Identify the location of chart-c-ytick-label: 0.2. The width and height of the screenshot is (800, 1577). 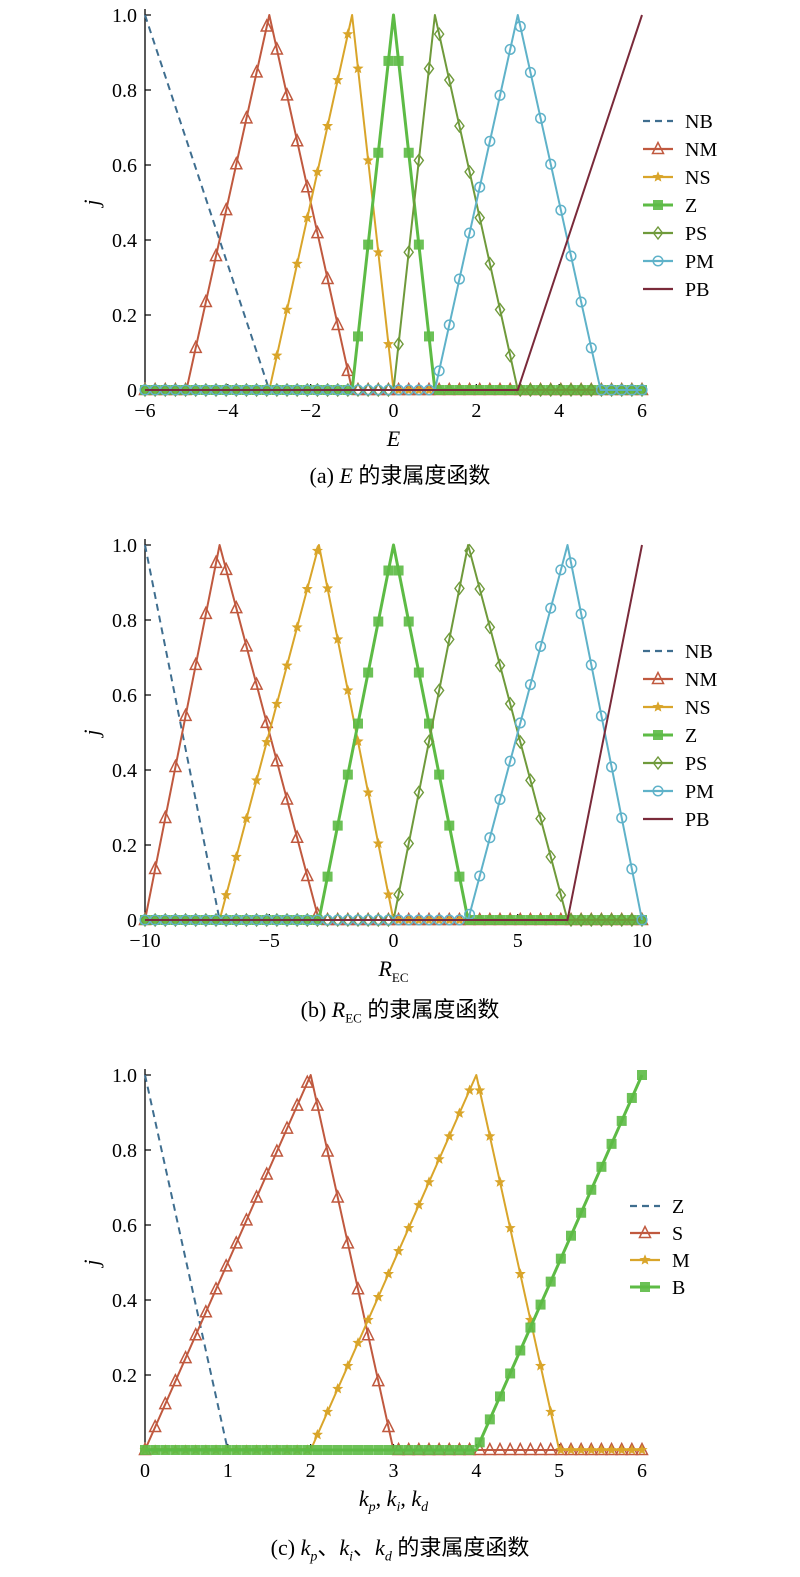
(124, 1376).